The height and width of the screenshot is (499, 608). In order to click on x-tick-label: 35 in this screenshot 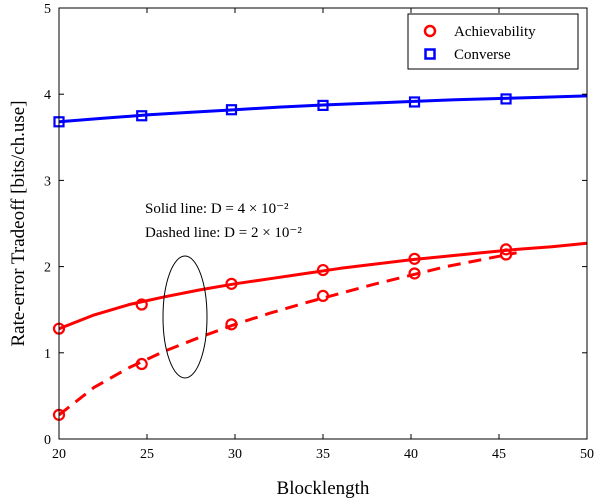, I will do `click(323, 454)`.